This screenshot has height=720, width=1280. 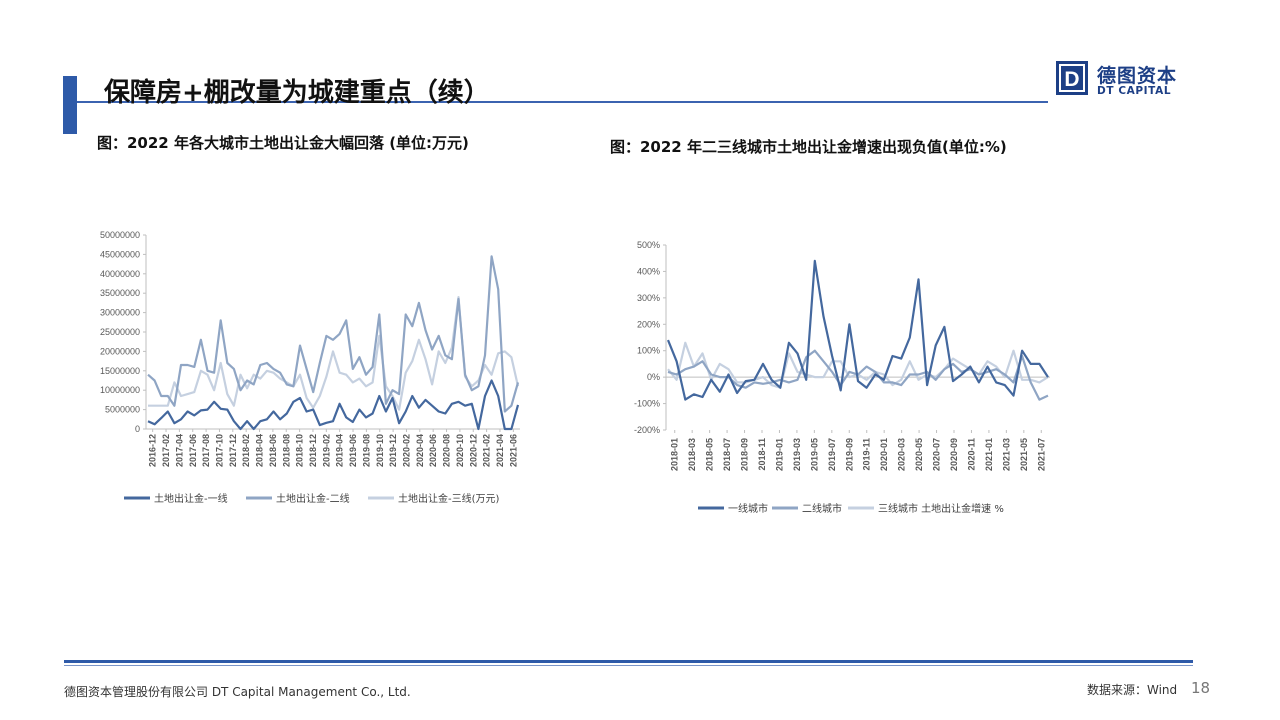 What do you see at coordinates (460, 450) in the screenshot?
I see `x-tick-label: 2020-10` at bounding box center [460, 450].